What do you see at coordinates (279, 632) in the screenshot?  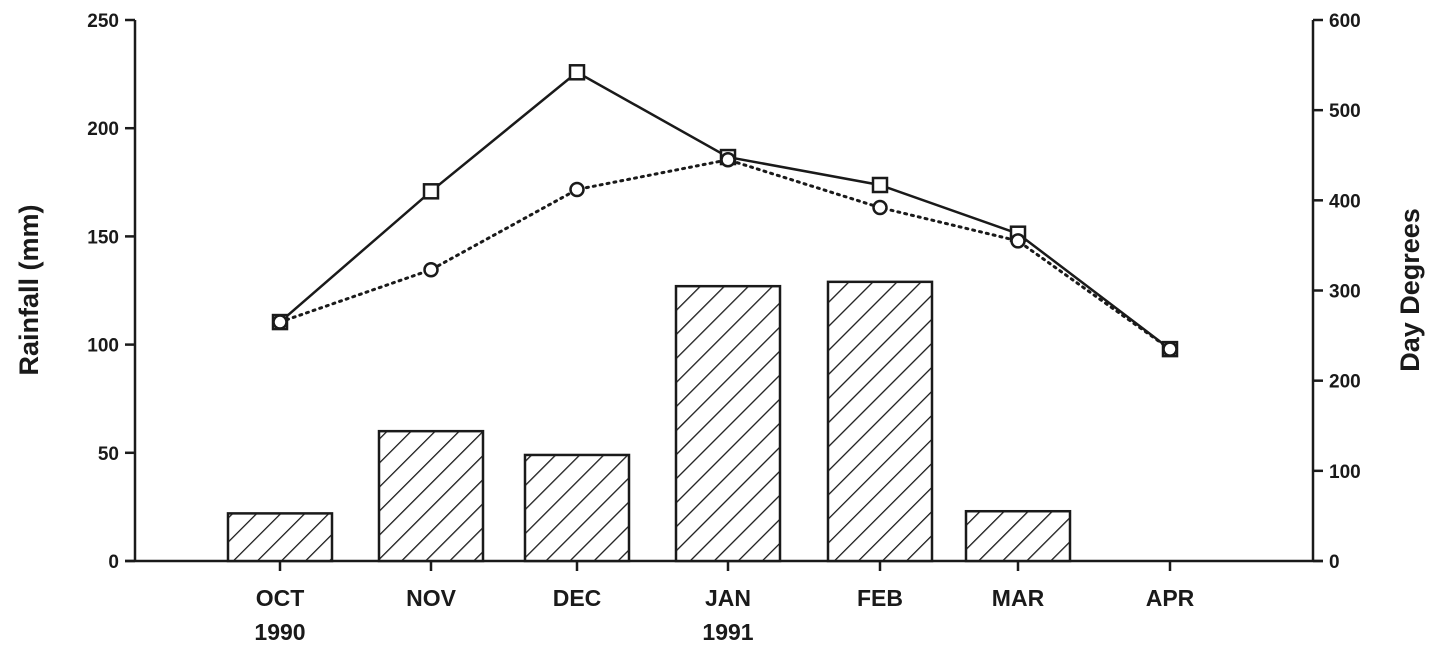 I see `category-sublabel: 1990` at bounding box center [279, 632].